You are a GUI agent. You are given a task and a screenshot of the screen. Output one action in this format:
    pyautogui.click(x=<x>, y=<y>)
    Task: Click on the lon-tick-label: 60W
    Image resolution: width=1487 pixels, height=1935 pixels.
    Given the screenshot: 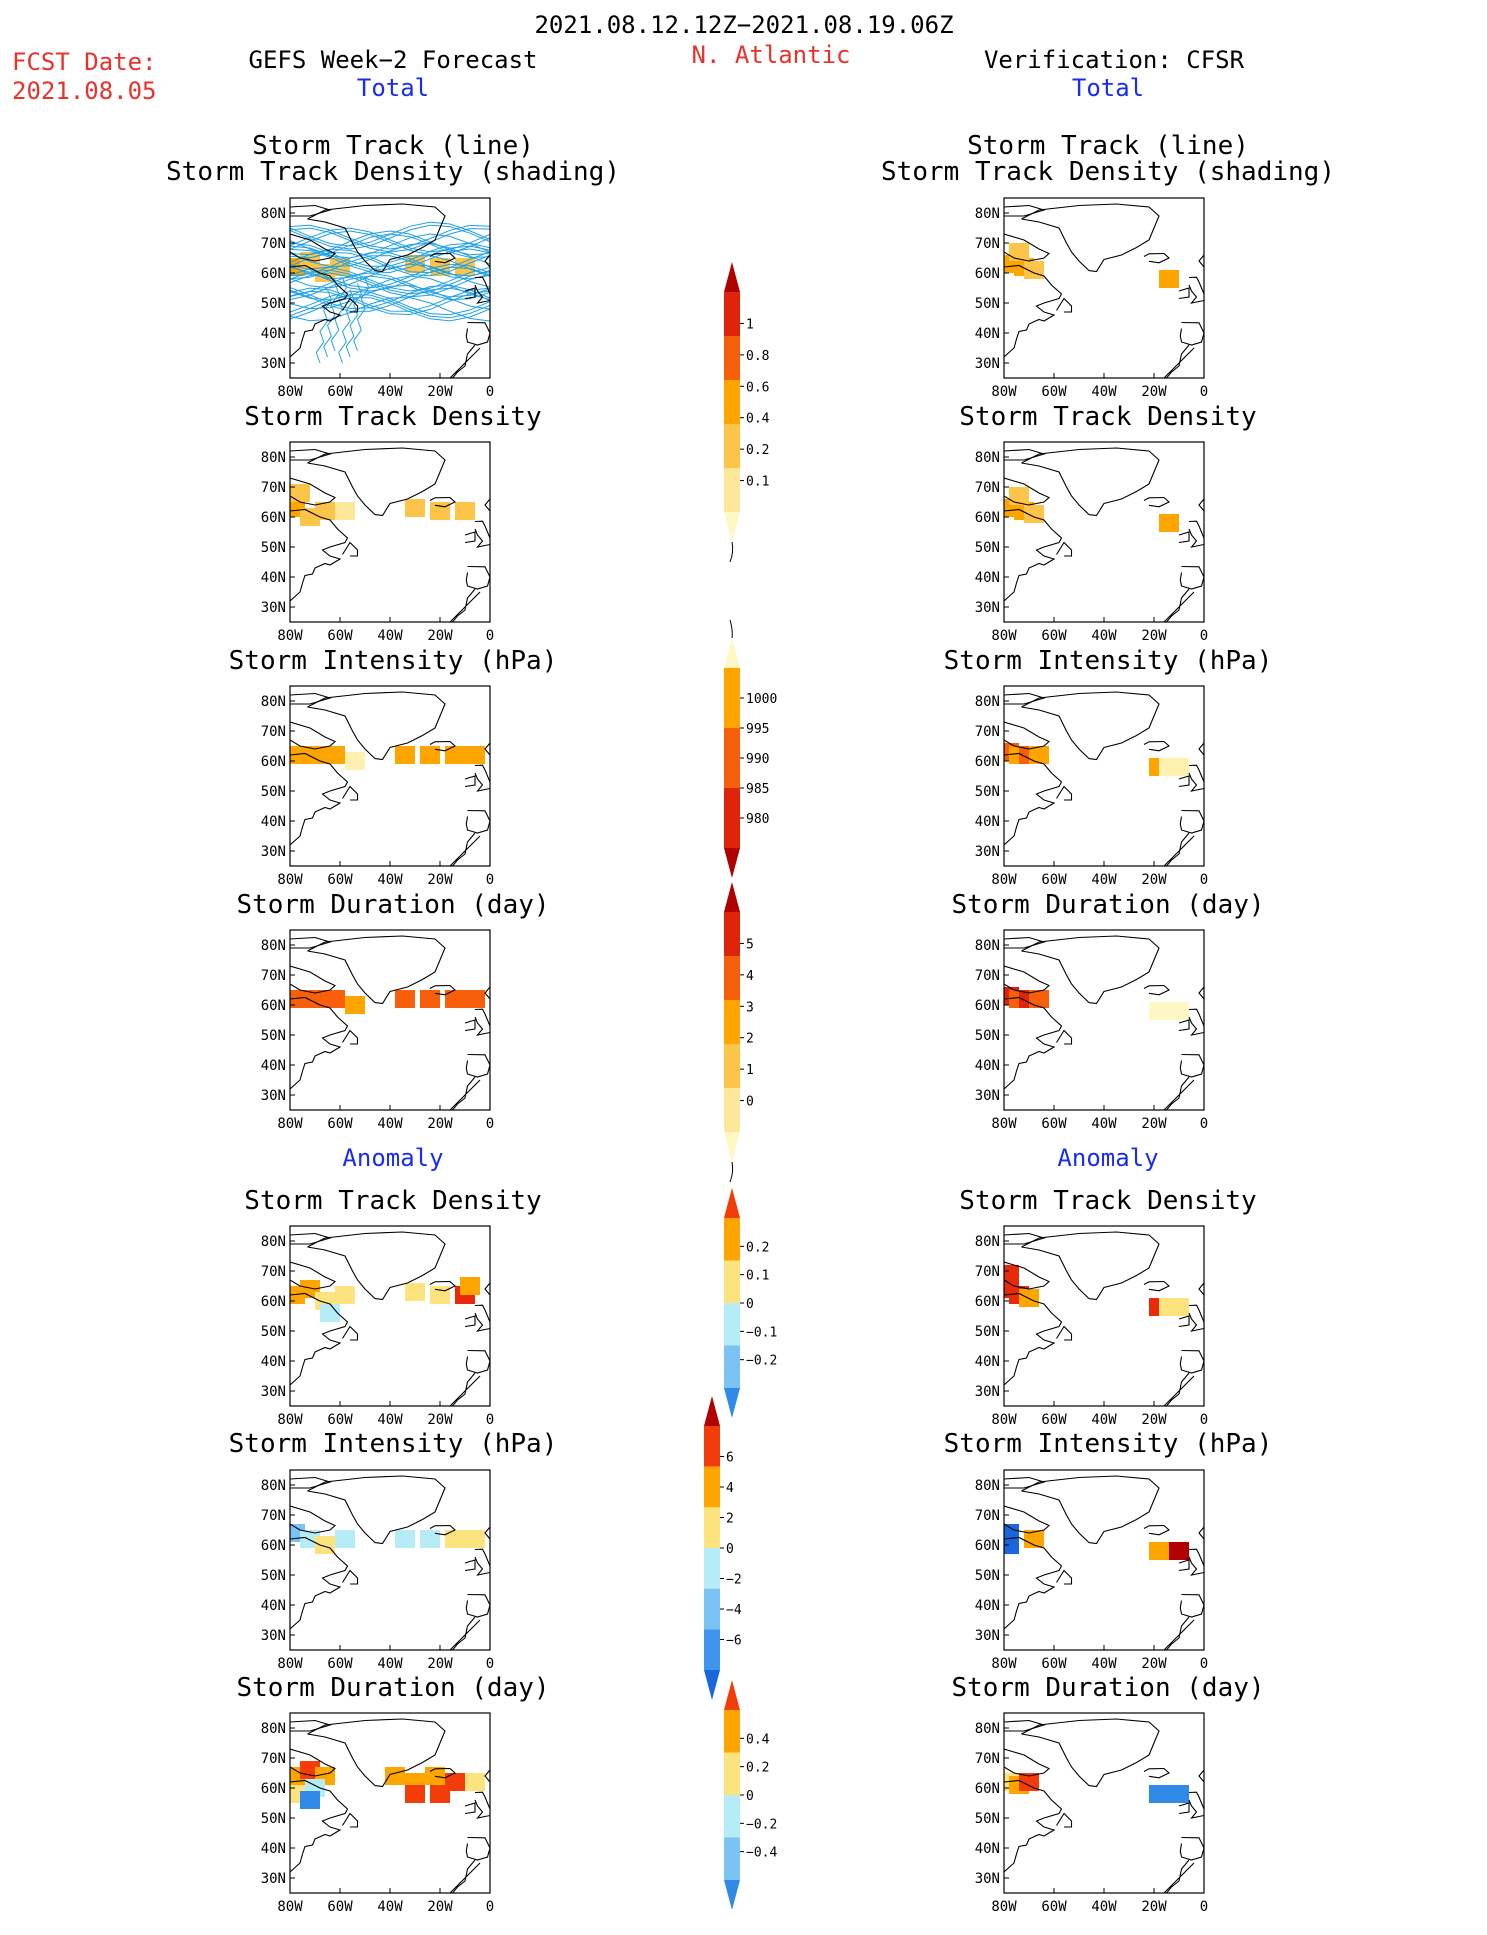 What is the action you would take?
    pyautogui.click(x=340, y=880)
    